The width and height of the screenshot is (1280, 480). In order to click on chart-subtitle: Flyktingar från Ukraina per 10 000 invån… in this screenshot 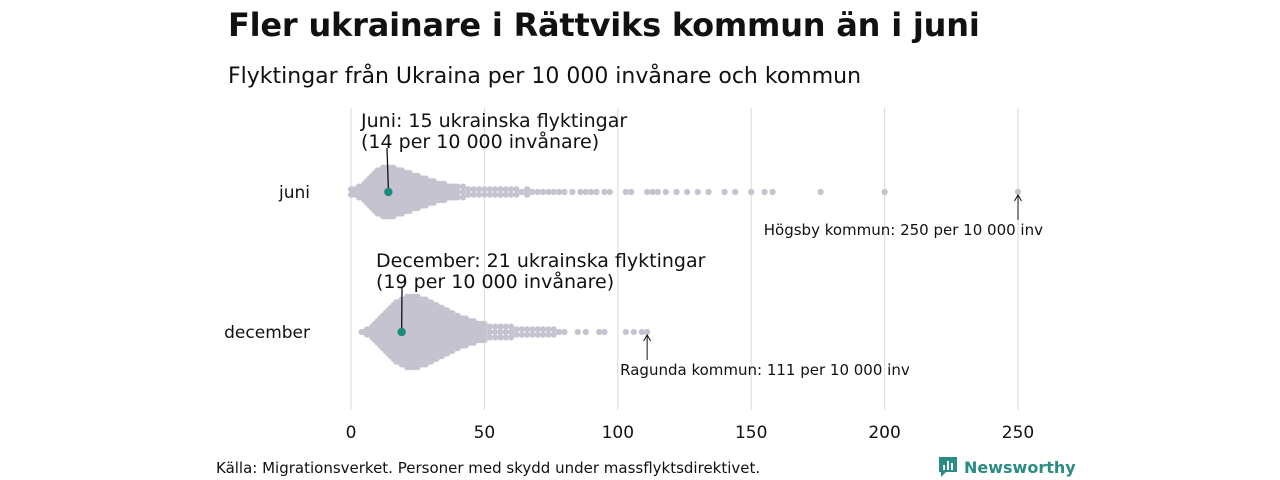, I will do `click(545, 76)`.